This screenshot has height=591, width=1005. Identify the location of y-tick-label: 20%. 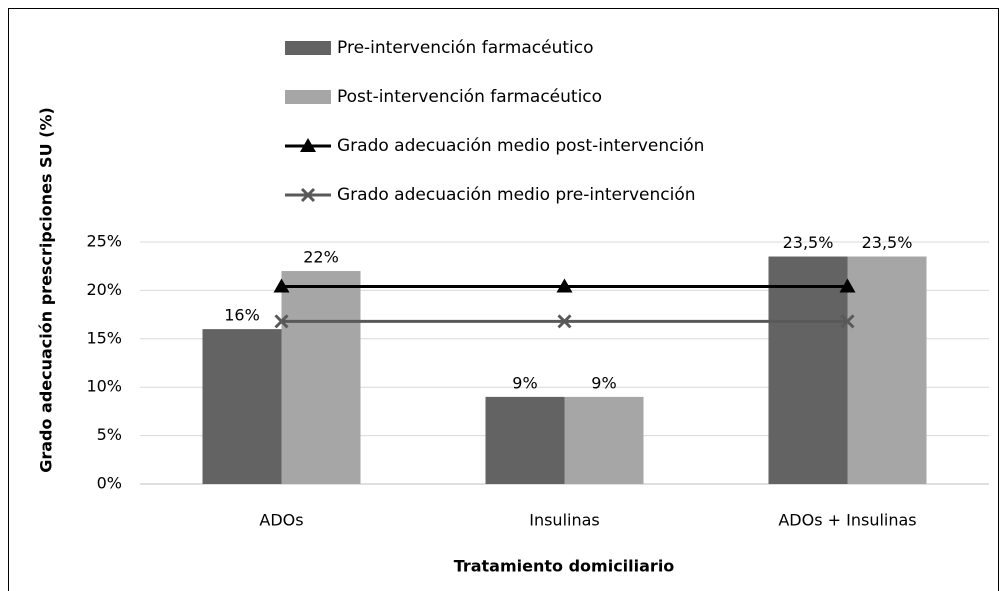
(104, 289).